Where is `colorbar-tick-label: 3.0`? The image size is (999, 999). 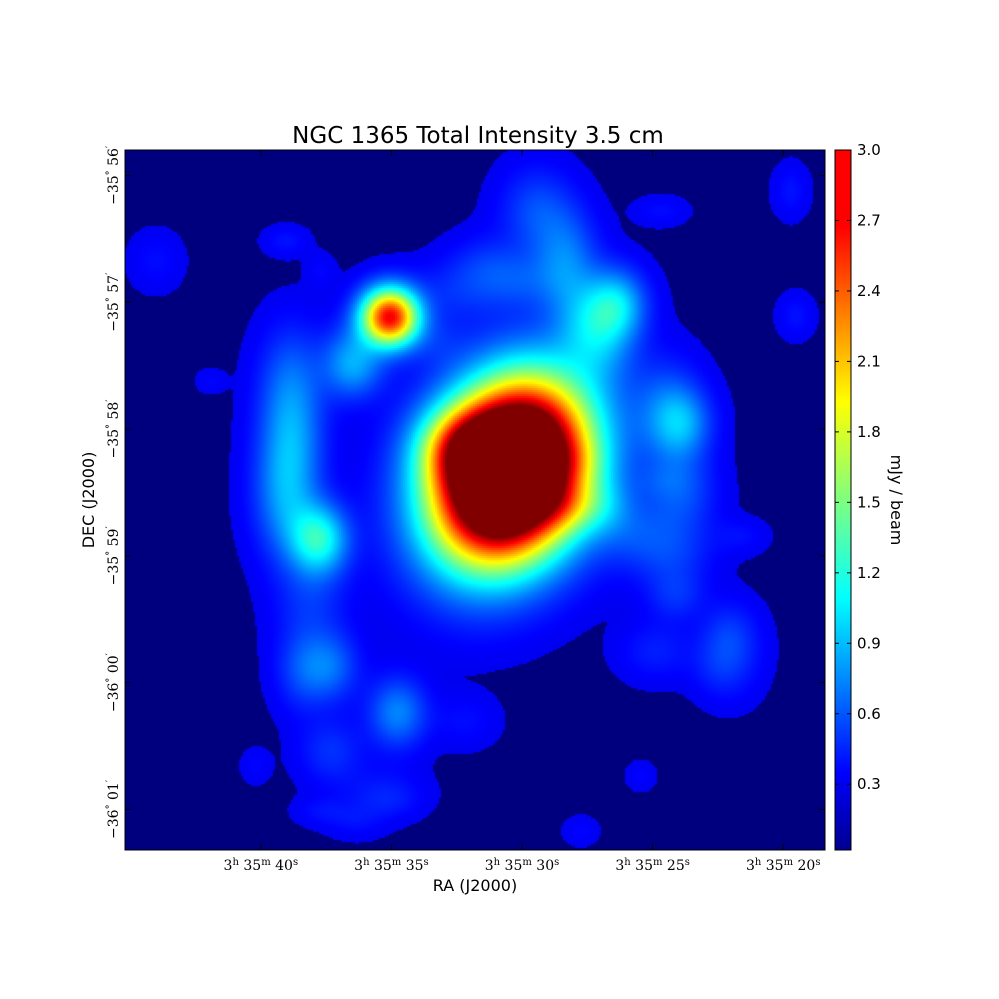
colorbar-tick-label: 3.0 is located at coordinates (869, 150).